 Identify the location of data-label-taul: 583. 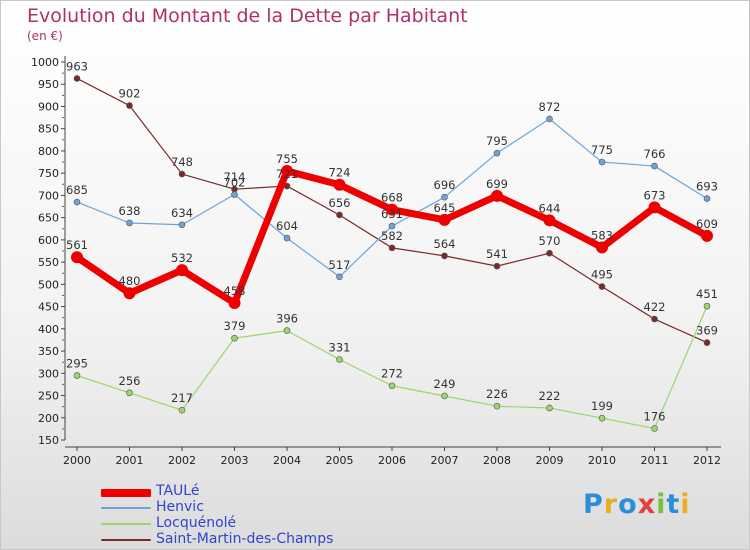
(602, 235).